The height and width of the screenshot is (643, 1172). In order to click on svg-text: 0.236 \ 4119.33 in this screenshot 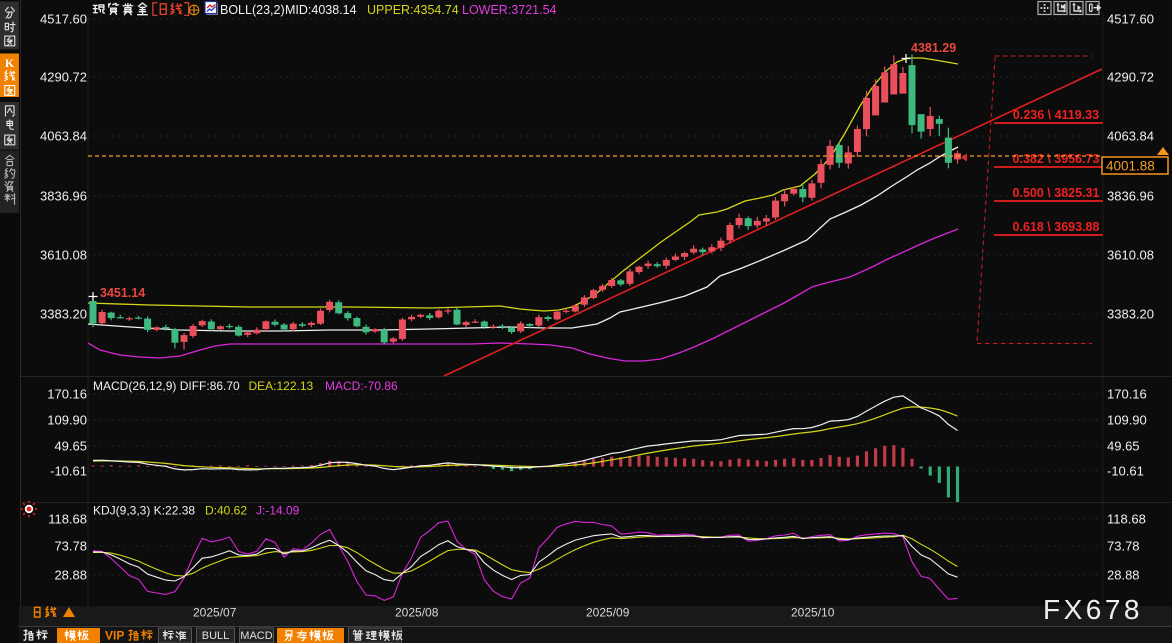, I will do `click(1056, 115)`.